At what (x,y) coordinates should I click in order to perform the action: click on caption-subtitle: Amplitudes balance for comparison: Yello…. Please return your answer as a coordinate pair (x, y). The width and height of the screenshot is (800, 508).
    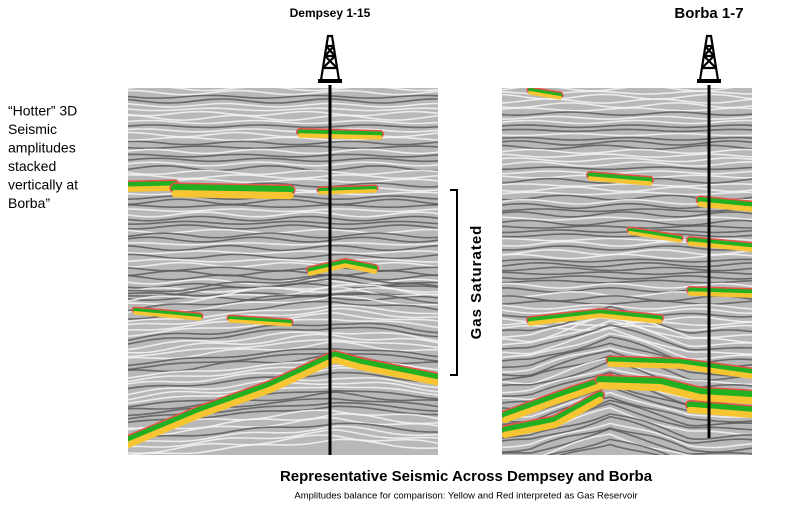
    Looking at the image, I should click on (465, 496).